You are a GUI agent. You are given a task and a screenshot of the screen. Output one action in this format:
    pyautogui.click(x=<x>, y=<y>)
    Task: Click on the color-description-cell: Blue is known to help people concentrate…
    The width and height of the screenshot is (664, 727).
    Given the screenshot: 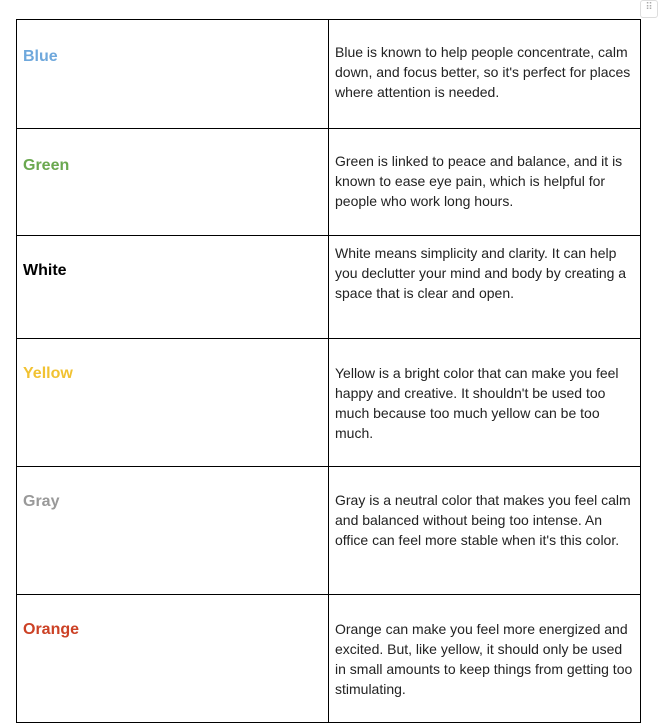 What is the action you would take?
    pyautogui.click(x=484, y=74)
    